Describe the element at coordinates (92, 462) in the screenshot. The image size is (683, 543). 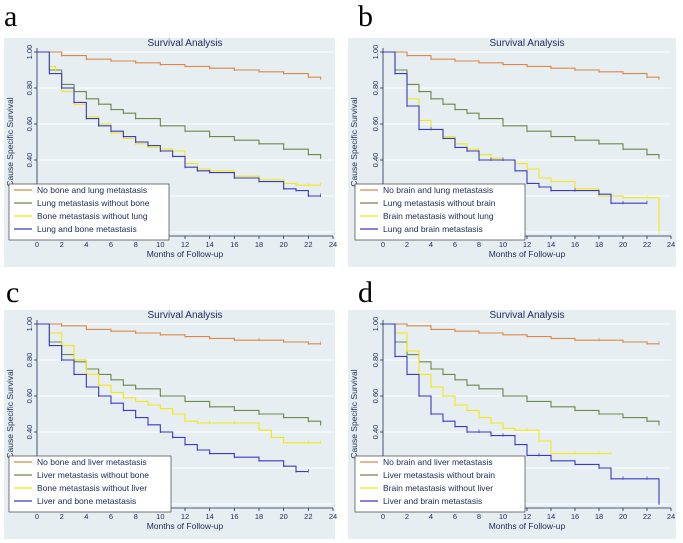
I see `legend-label: No bone and liver metastasis` at that location.